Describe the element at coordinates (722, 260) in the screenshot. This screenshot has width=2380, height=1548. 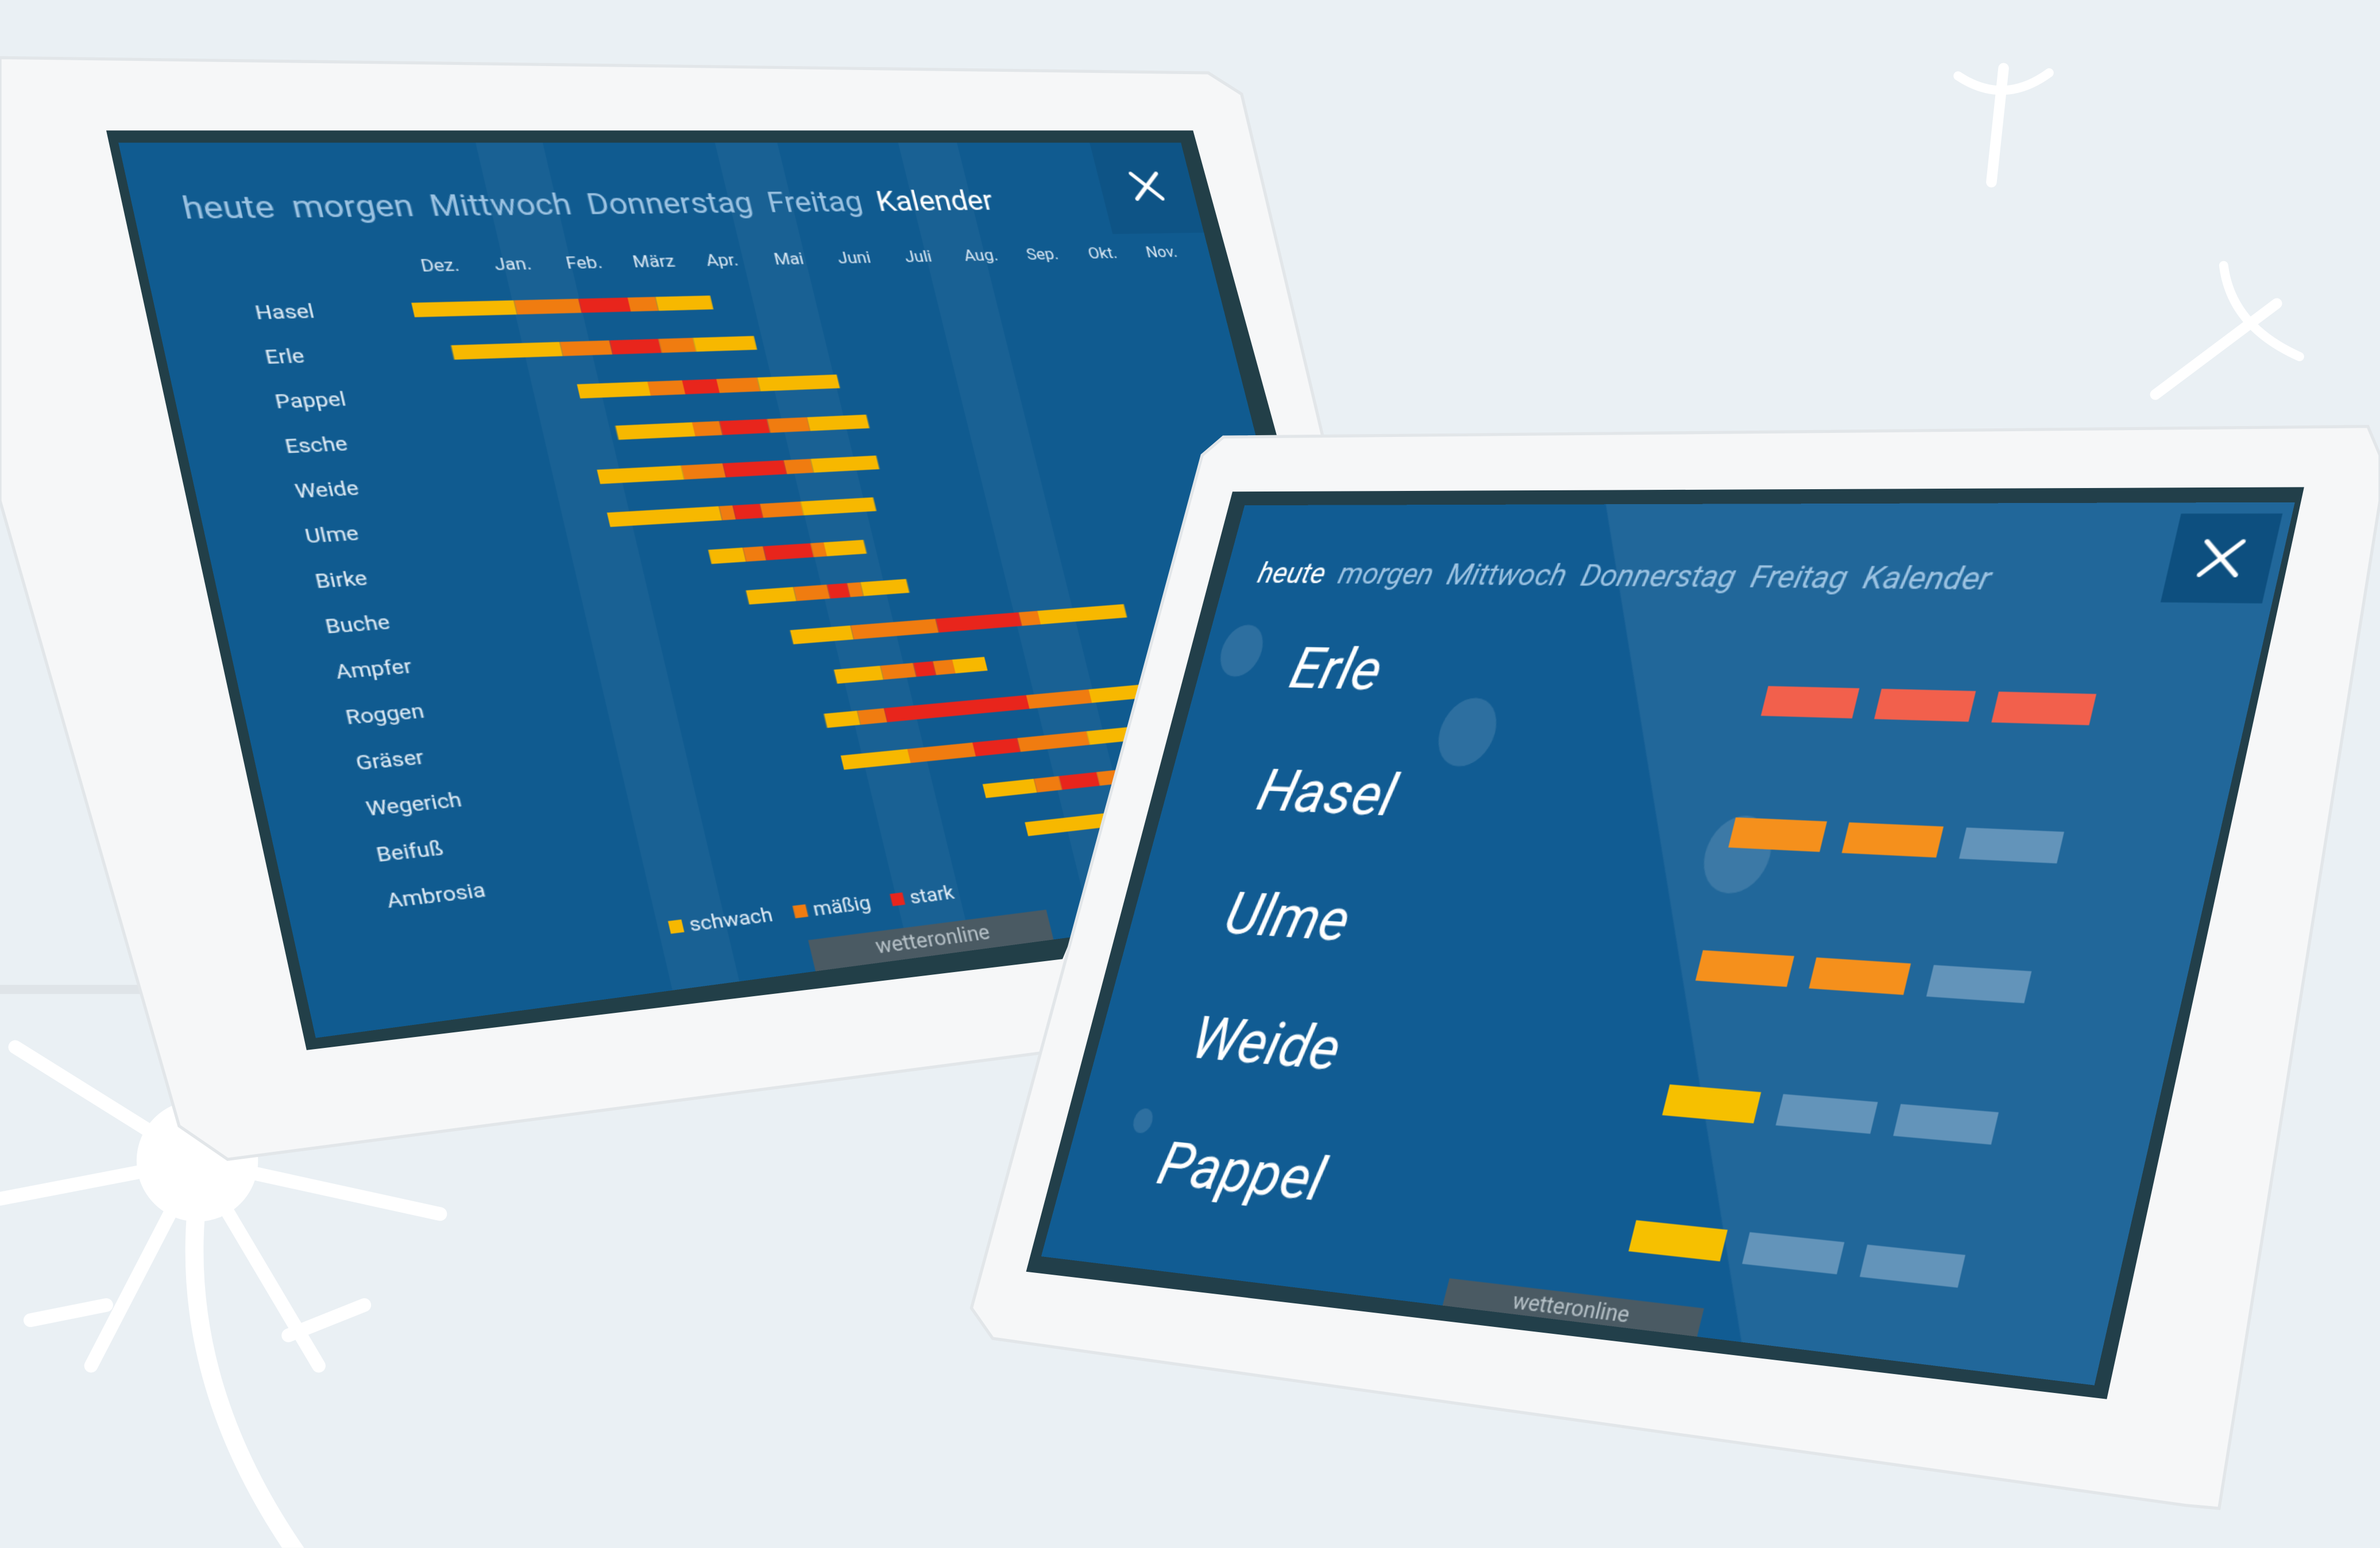
I see `month-label: Apr.` at that location.